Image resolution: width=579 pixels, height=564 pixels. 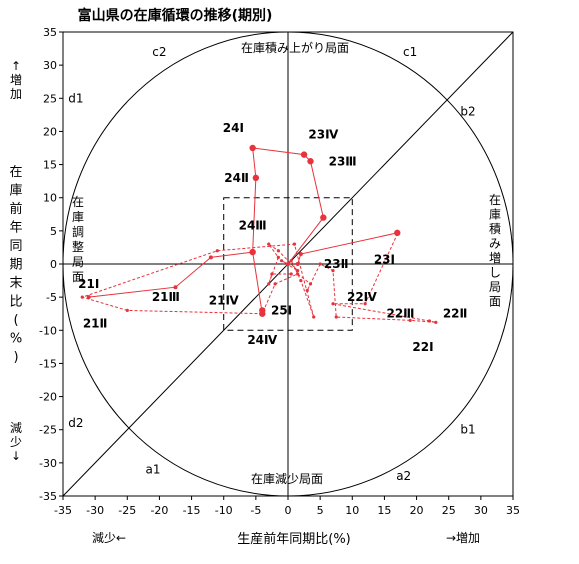 What do you see at coordinates (53, 231) in the screenshot?
I see `y-tick-label: 5` at bounding box center [53, 231].